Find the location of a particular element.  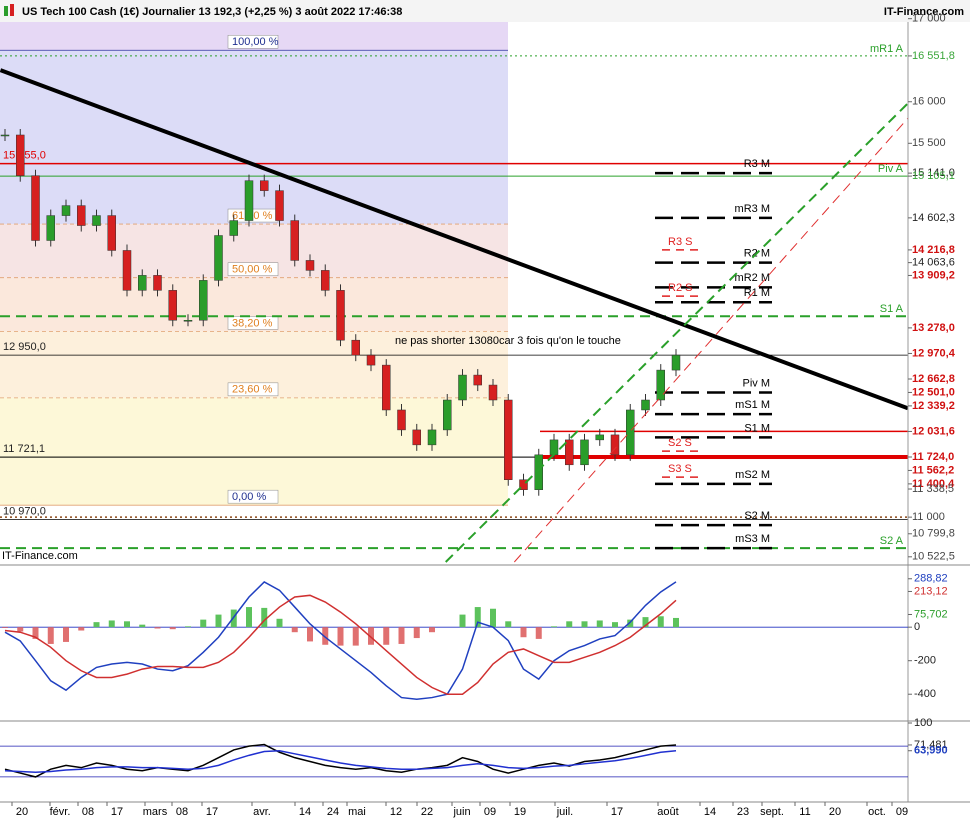

fib-label: 100,00 % is located at coordinates (255, 42).